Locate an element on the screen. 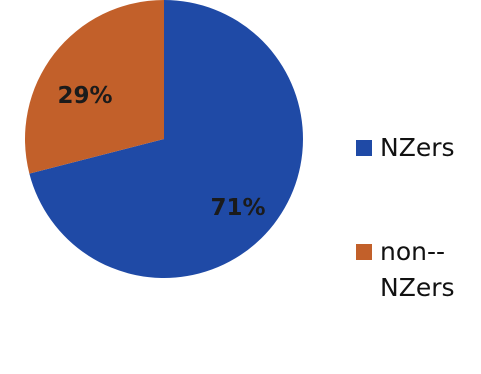 This screenshot has height=374, width=481. legend-label-non-nzers: non-­NZers is located at coordinates (417, 269).